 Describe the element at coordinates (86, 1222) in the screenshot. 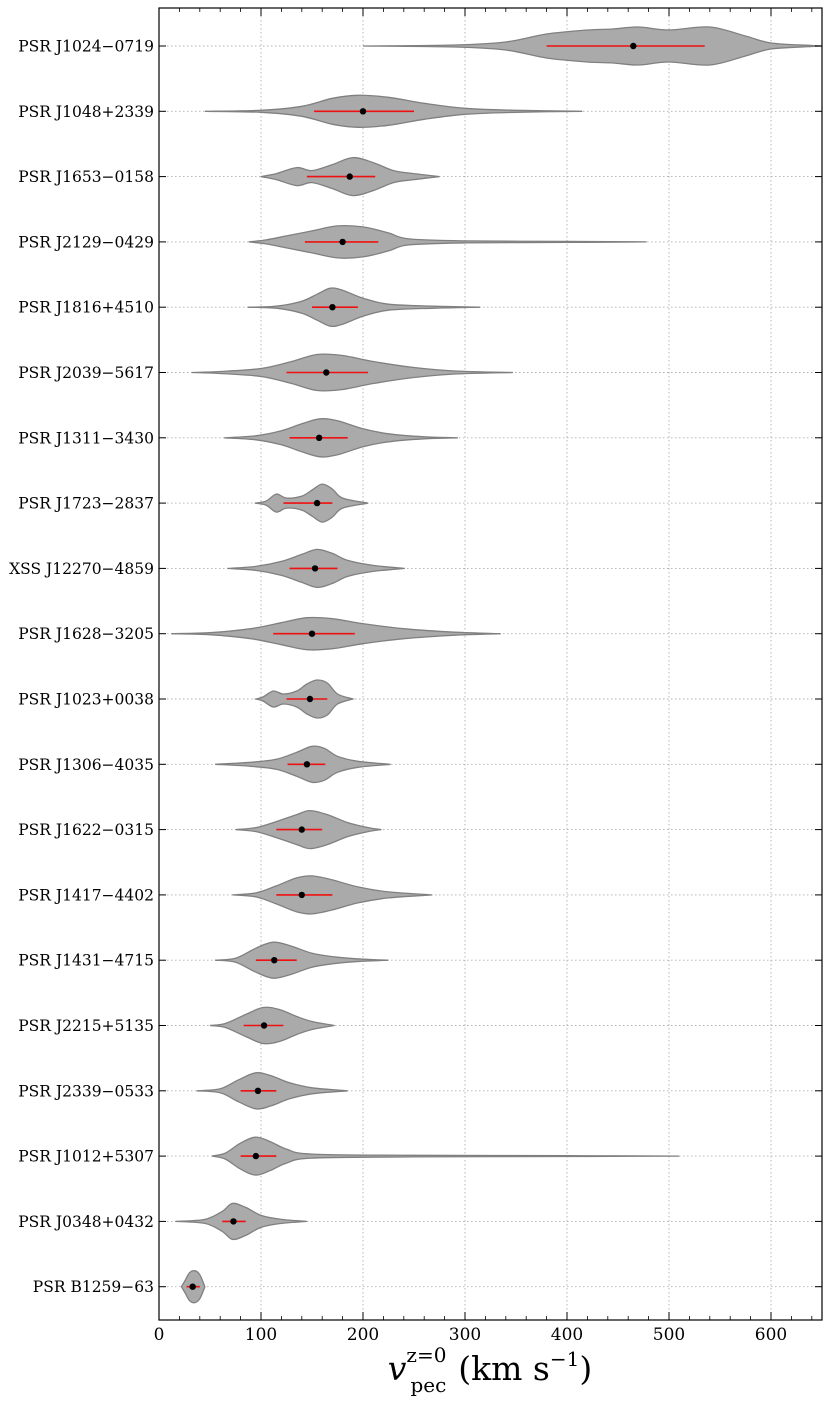

I see `category-label-18: PSR J0348+0432` at that location.